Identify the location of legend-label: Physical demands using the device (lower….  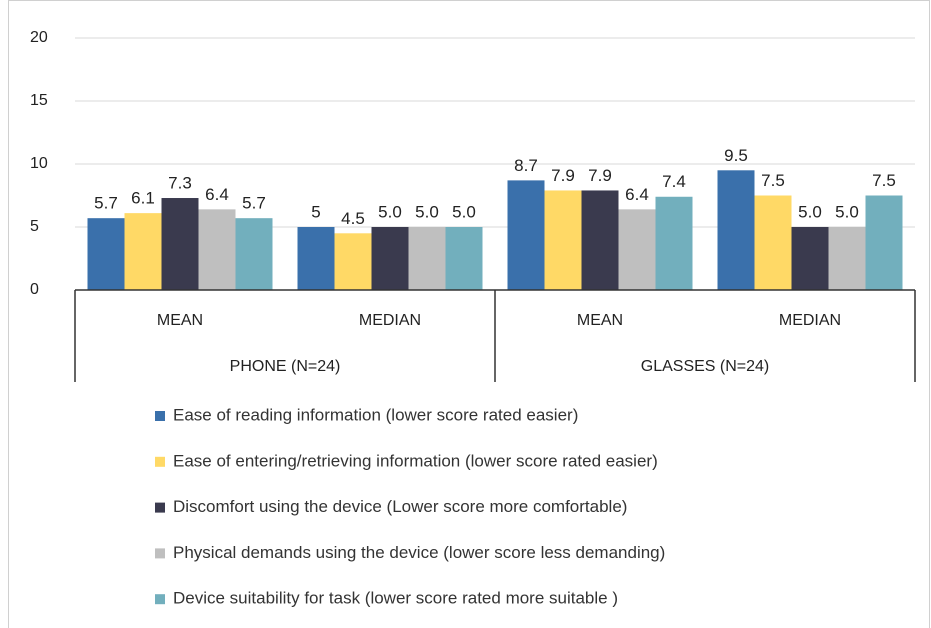
(419, 552).